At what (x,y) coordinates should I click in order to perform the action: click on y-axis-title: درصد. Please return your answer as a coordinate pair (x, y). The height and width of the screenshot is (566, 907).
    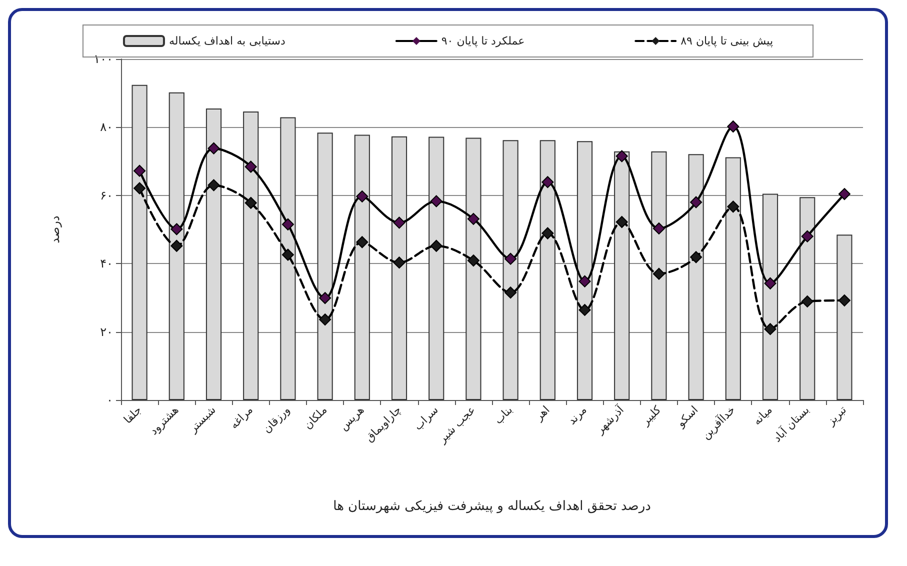
    Looking at the image, I should click on (55, 230).